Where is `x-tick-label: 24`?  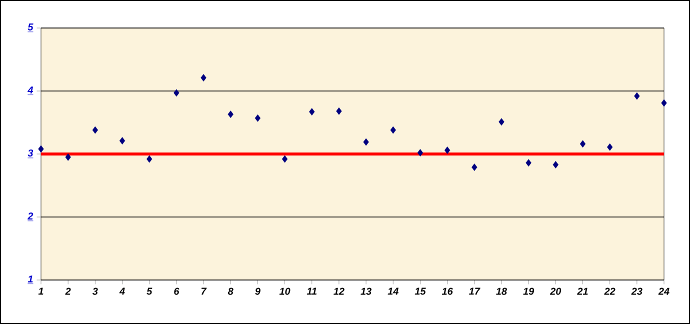
x-tick-label: 24 is located at coordinates (664, 291).